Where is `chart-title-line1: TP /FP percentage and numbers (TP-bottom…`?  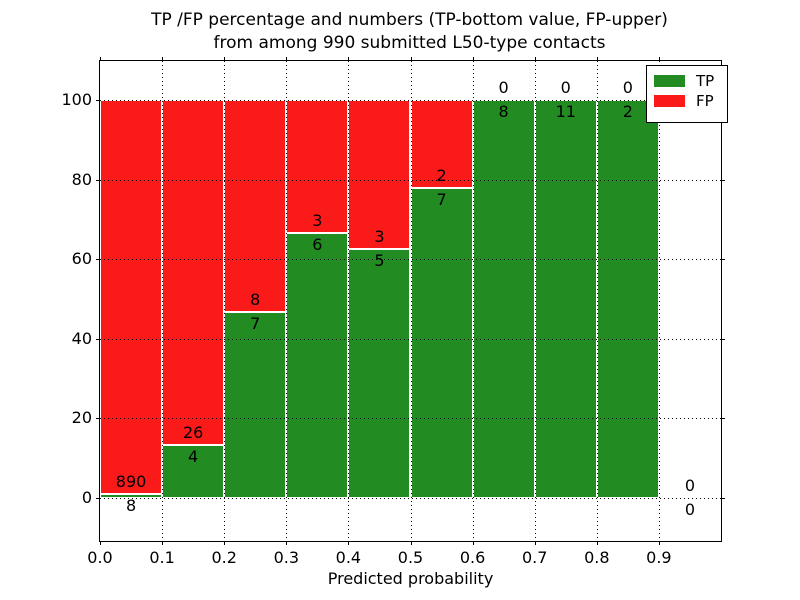
chart-title-line1: TP /FP percentage and numbers (TP-bottom… is located at coordinates (409, 20).